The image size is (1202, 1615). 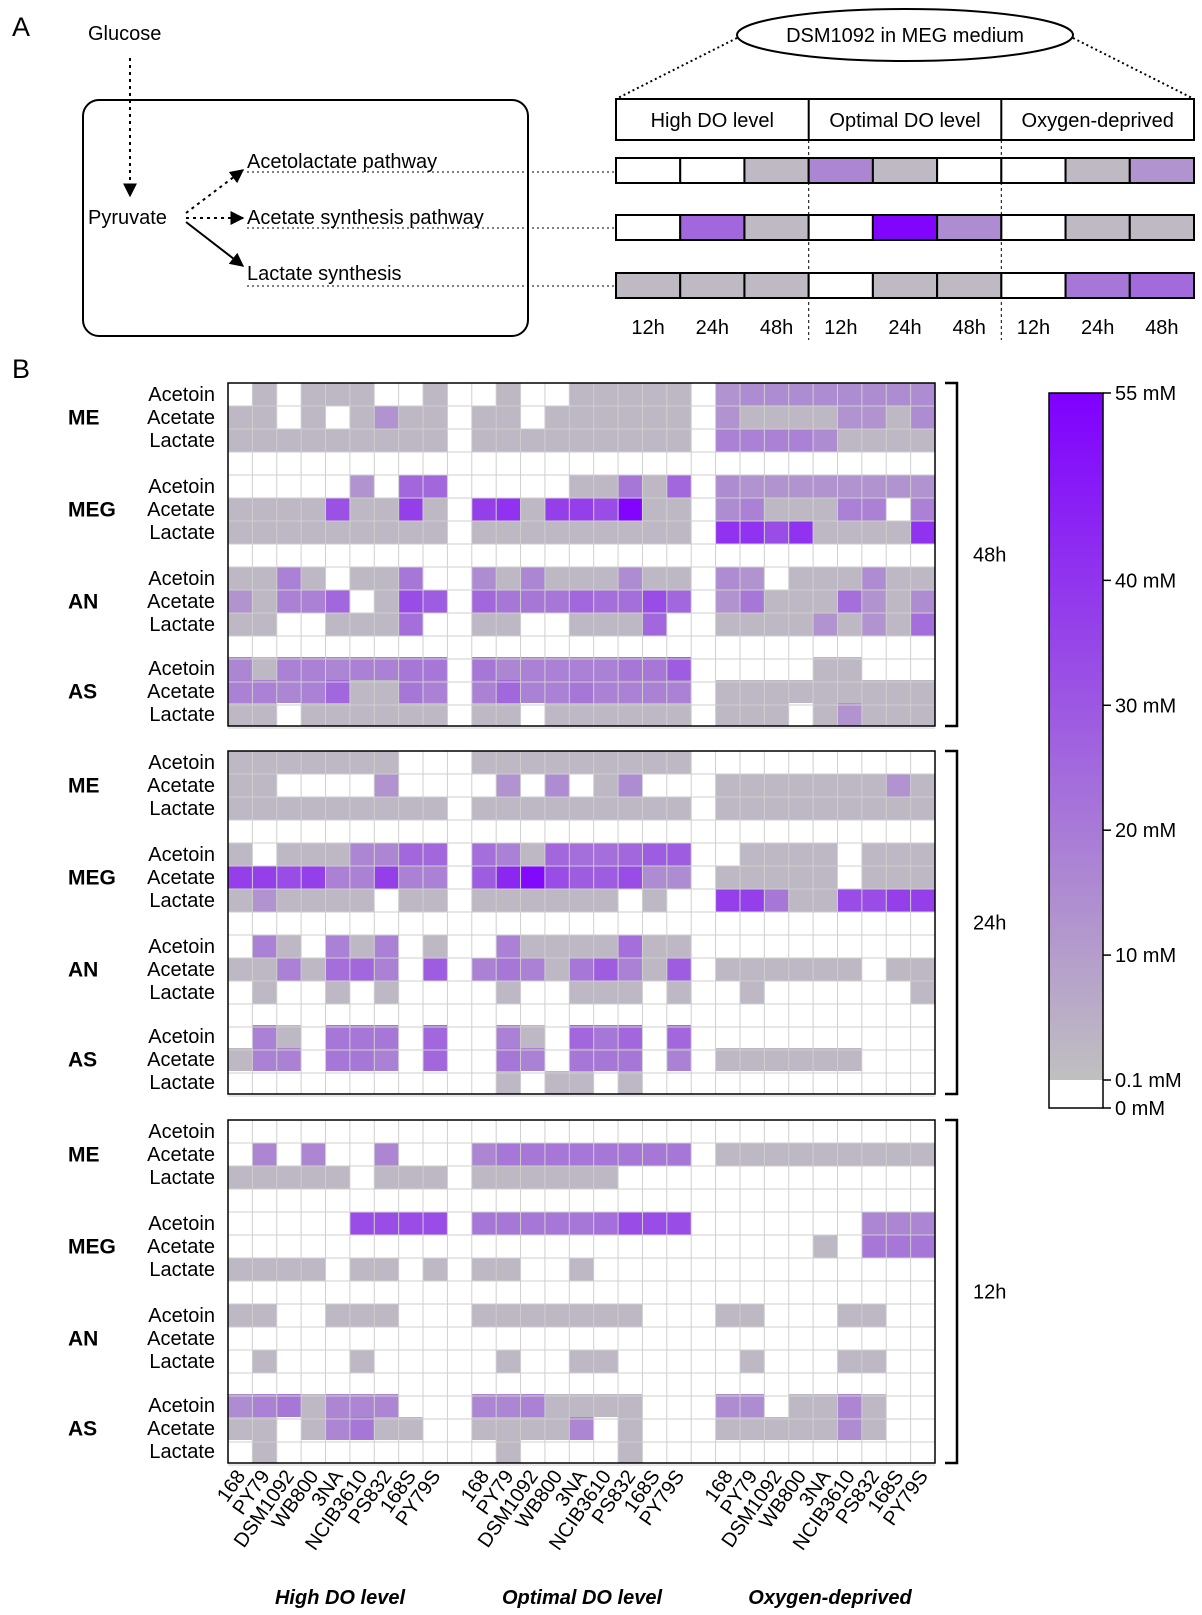 What do you see at coordinates (712, 227) in the screenshot?
I see `pathway-cell-r1-c1` at bounding box center [712, 227].